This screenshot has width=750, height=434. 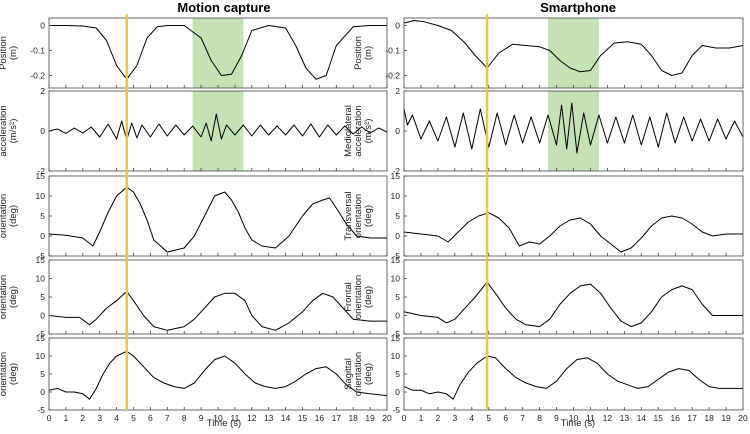 What do you see at coordinates (659, 418) in the screenshot?
I see `phone-xtick-label: 15` at bounding box center [659, 418].